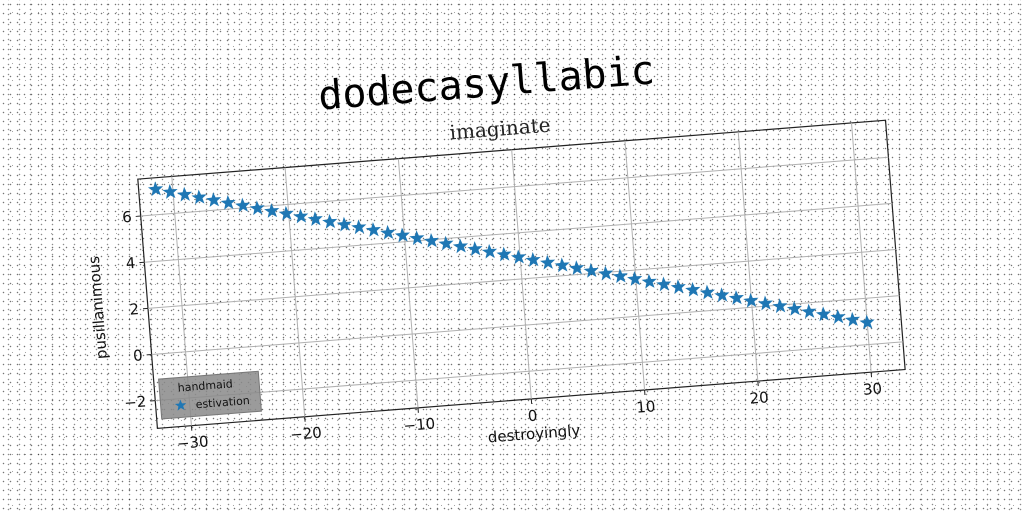  I want to click on x-tick-label: 10, so click(646, 406).